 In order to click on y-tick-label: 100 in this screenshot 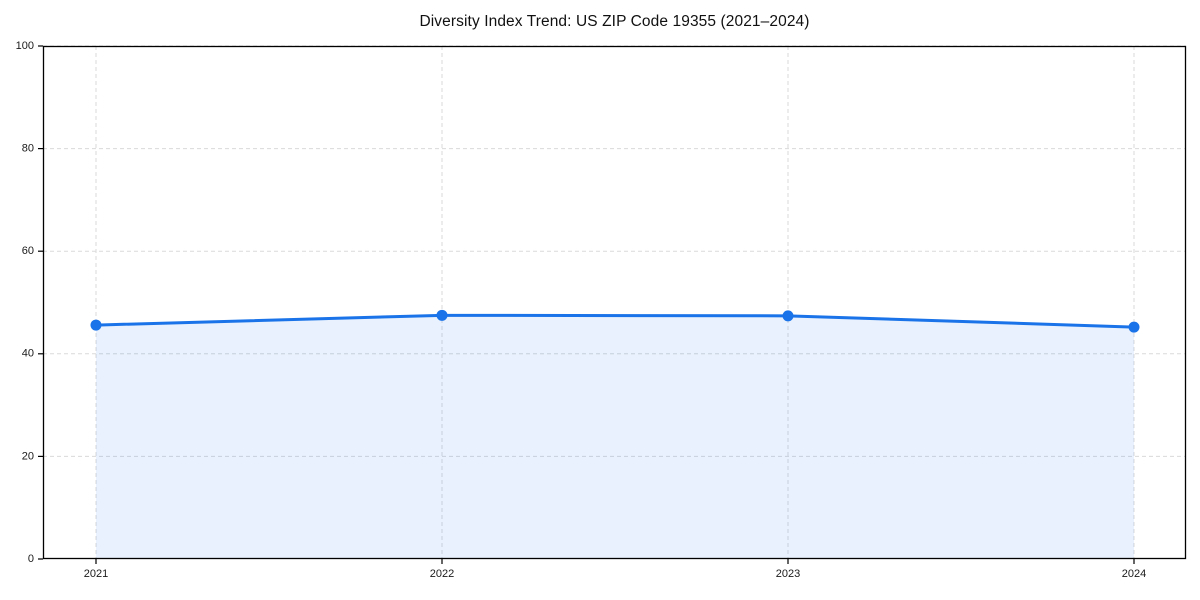, I will do `click(25, 46)`.